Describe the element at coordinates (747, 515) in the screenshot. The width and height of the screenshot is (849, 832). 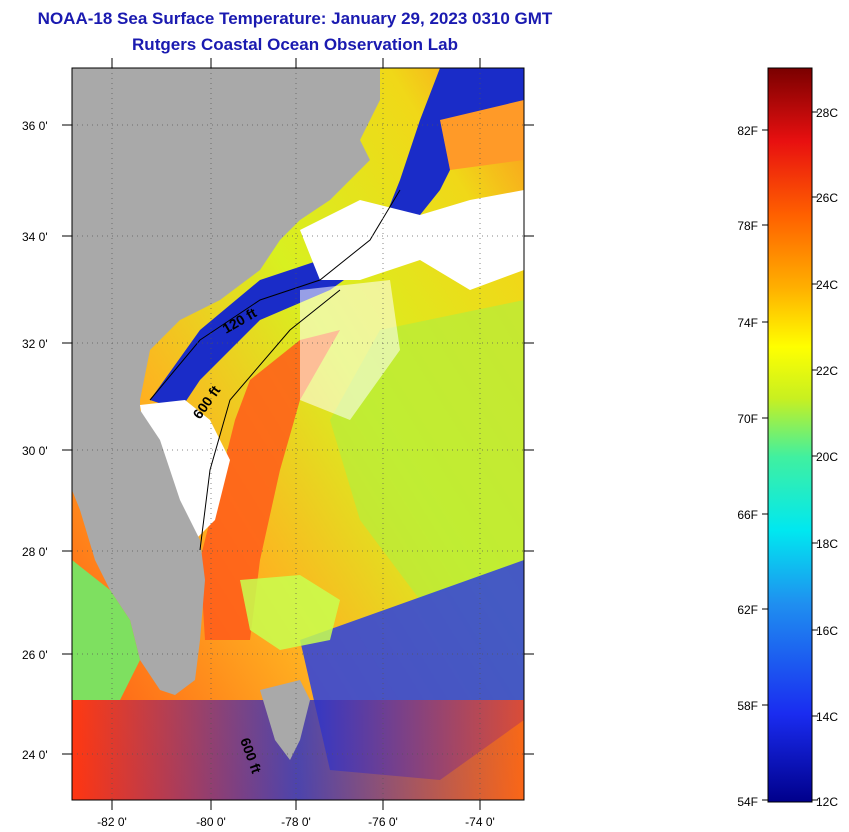
I see `colorbar-f-label: 66F` at that location.